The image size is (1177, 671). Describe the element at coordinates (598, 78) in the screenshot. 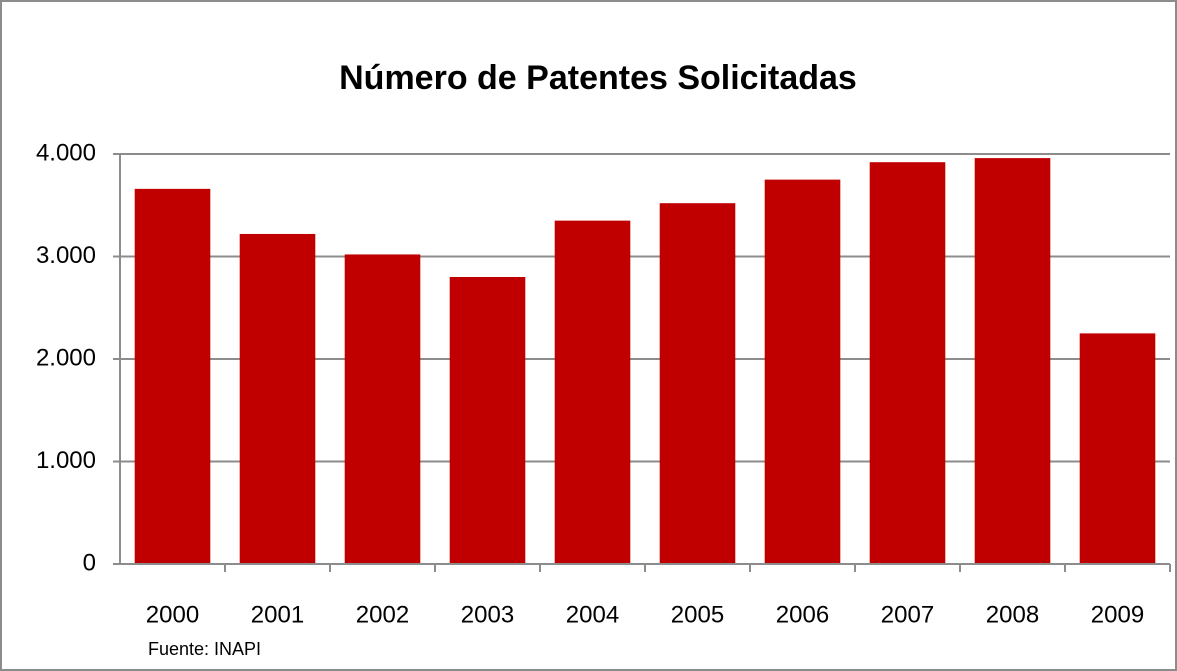

I see `chart-title: Número de Patentes Solicitadas` at that location.